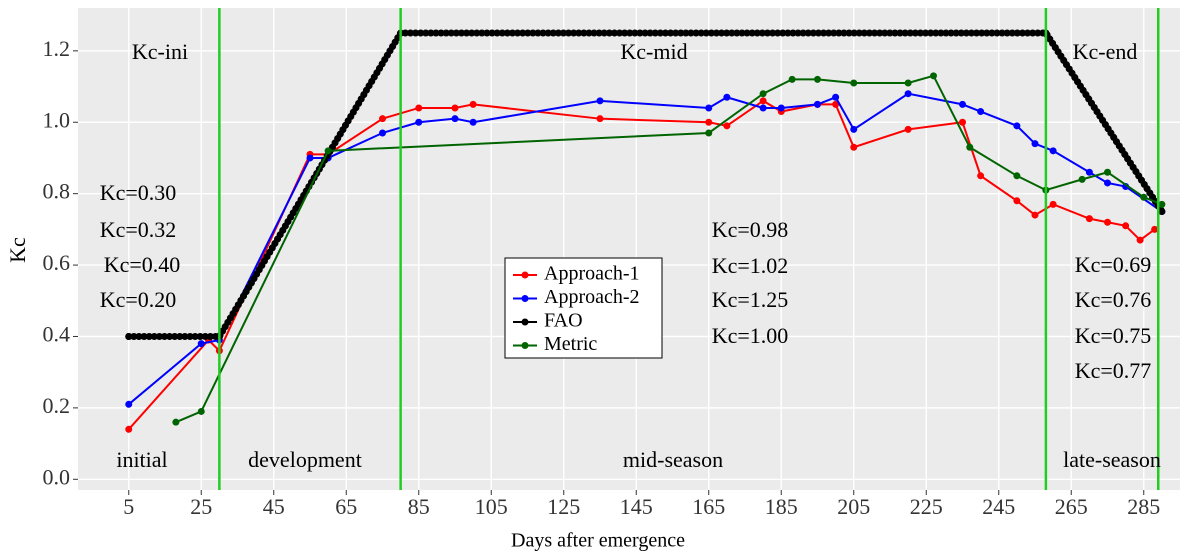 This screenshot has width=1196, height=554. What do you see at coordinates (419, 506) in the screenshot?
I see `x-tick-label: 85` at bounding box center [419, 506].